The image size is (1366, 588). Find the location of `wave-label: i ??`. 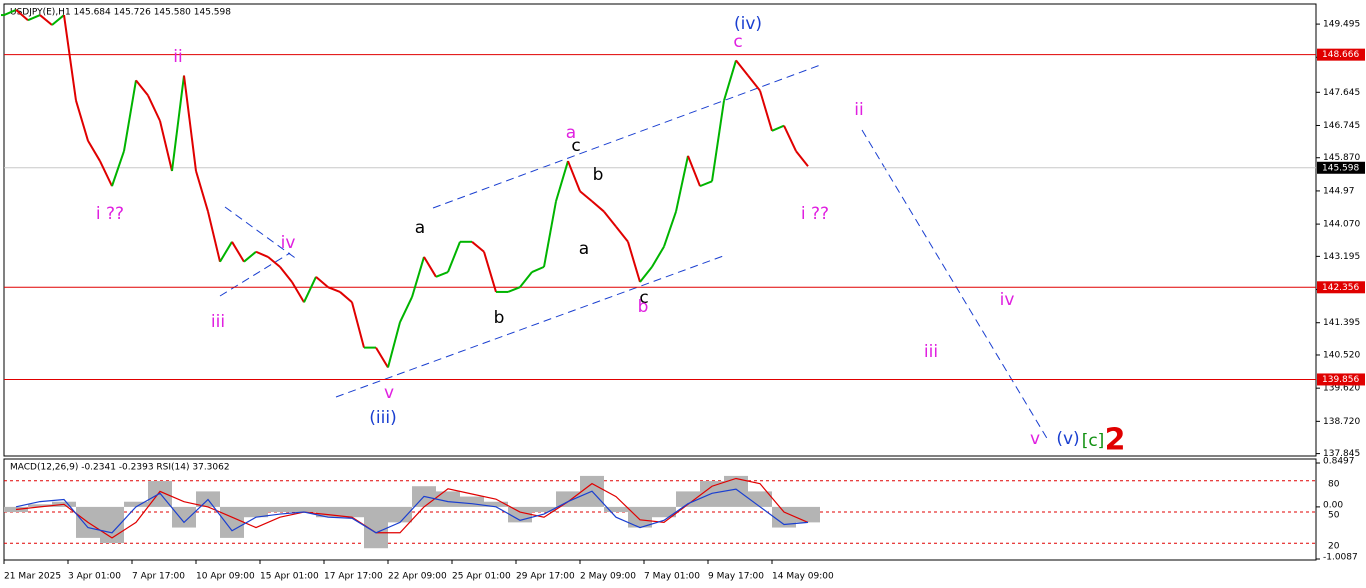

wave-label: i ?? is located at coordinates (815, 214).